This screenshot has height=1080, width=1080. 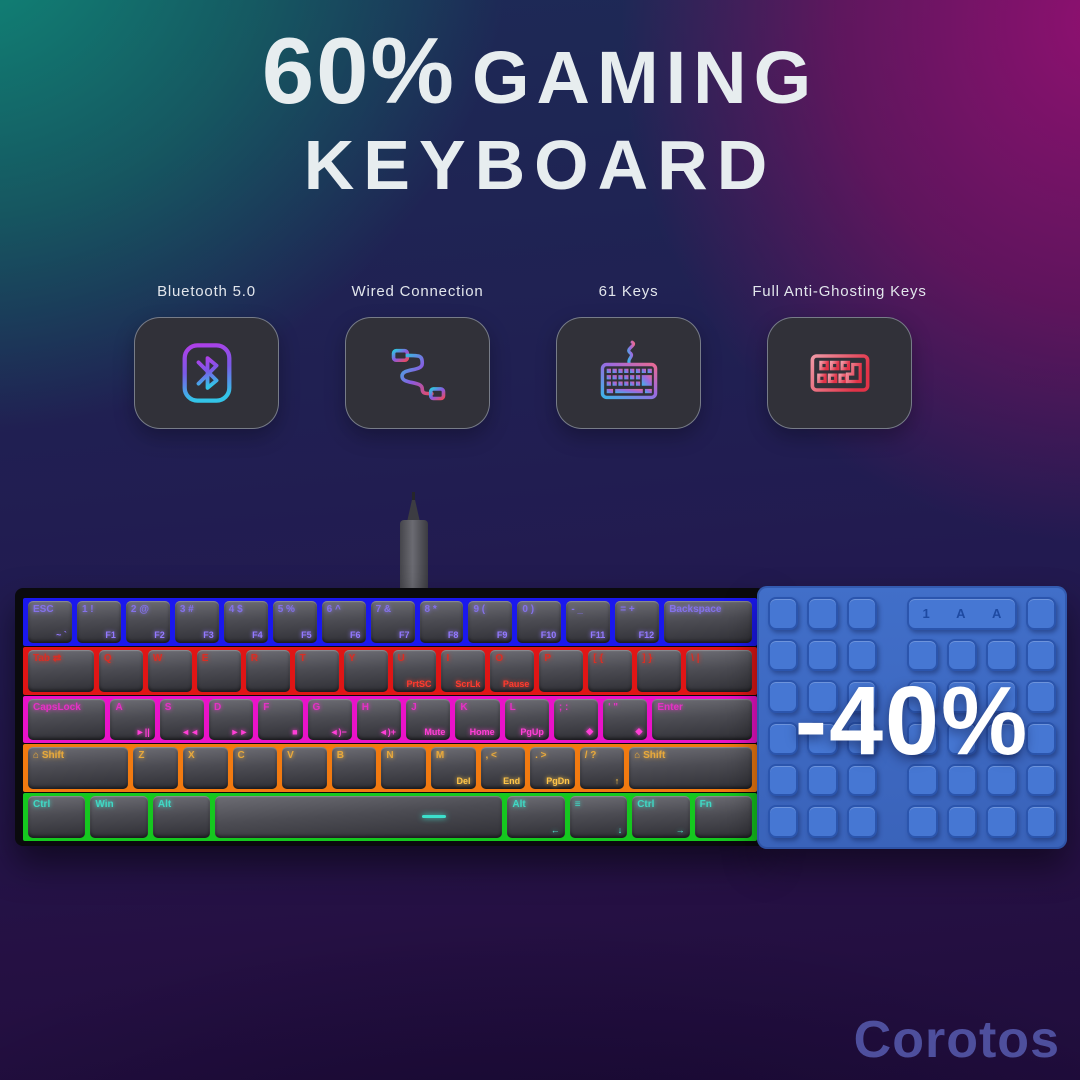 I want to click on indicator-glyph: 1, so click(x=926, y=613).